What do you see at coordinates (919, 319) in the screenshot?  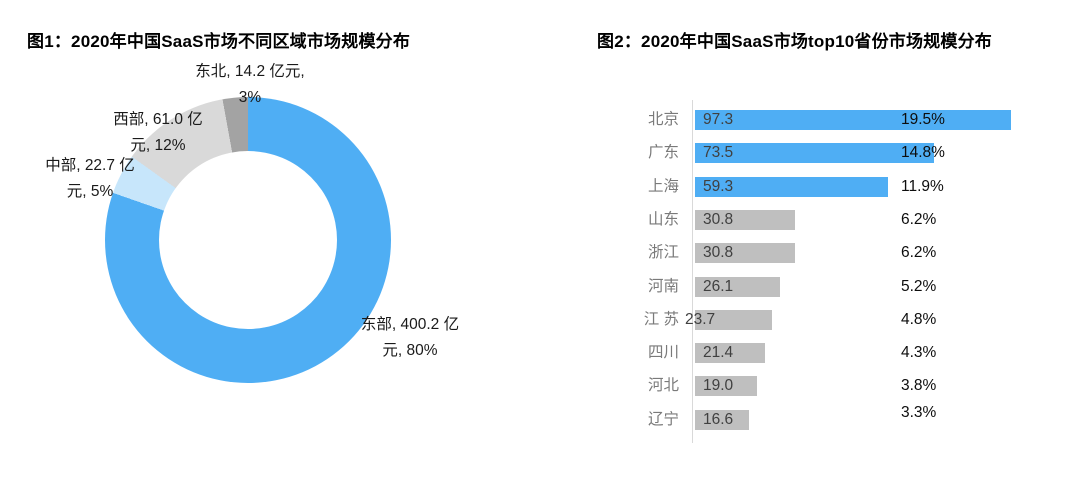 I see `percent-label: 4.8%` at bounding box center [919, 319].